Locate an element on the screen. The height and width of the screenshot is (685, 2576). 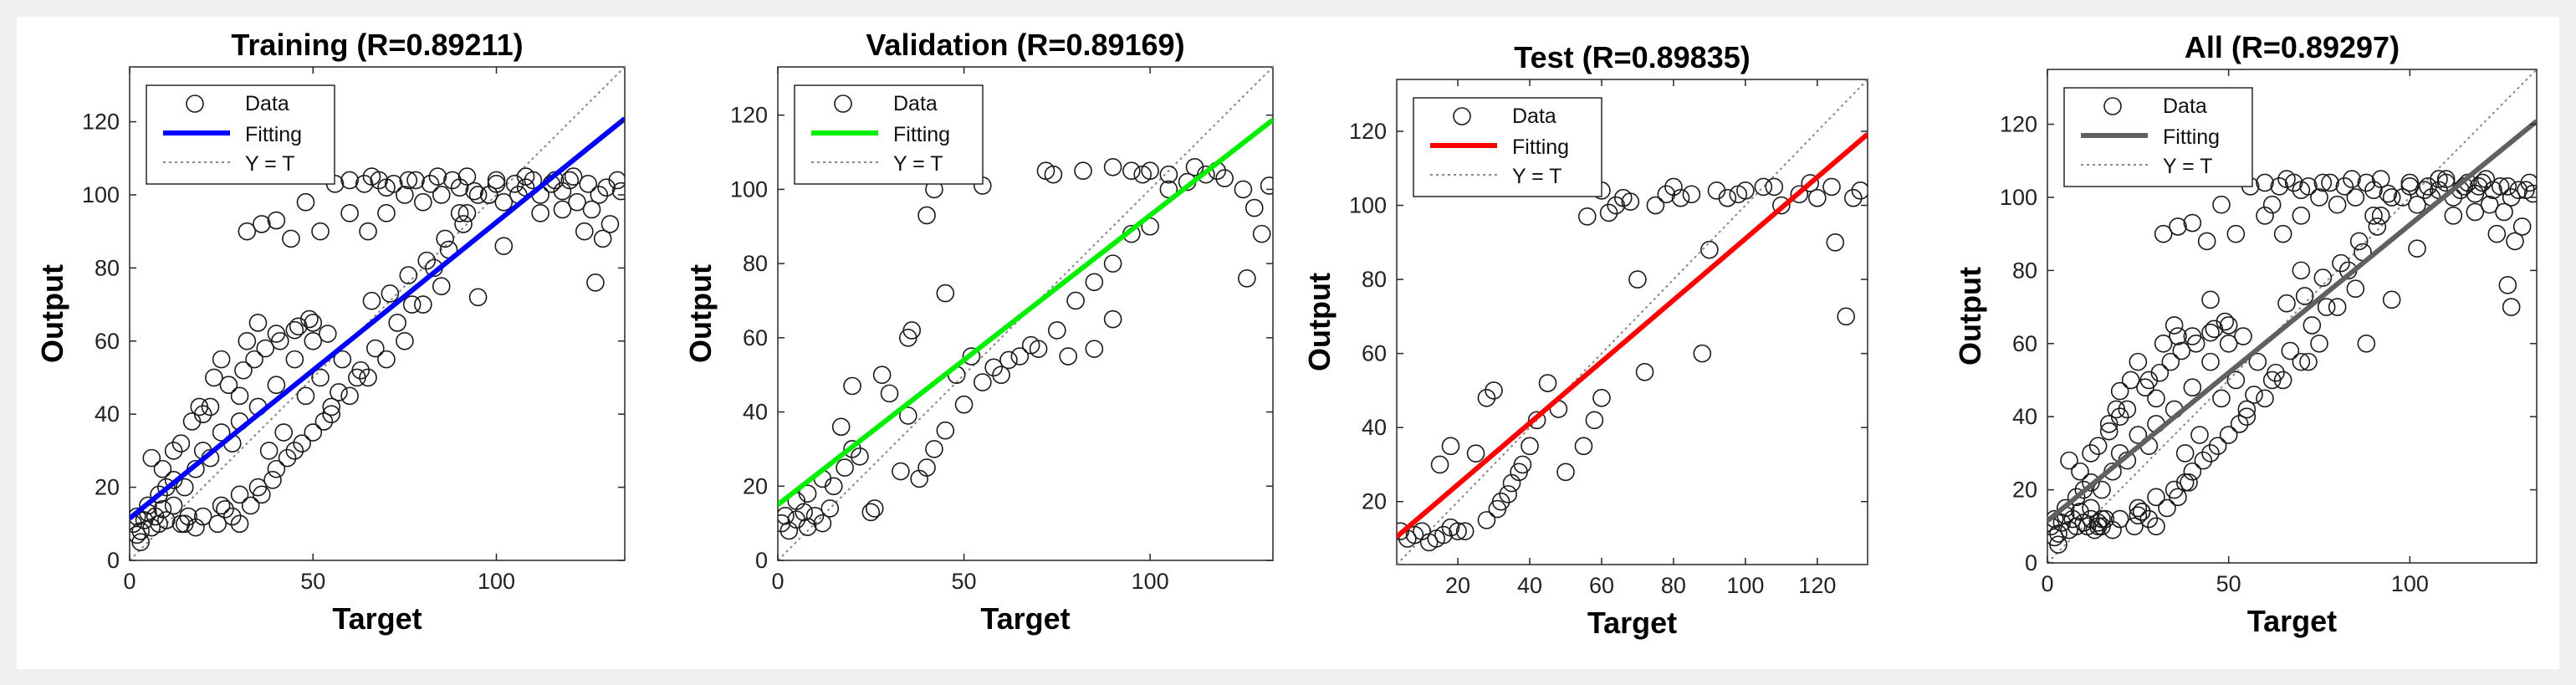
x-tick-label: 0 is located at coordinates (2047, 583).